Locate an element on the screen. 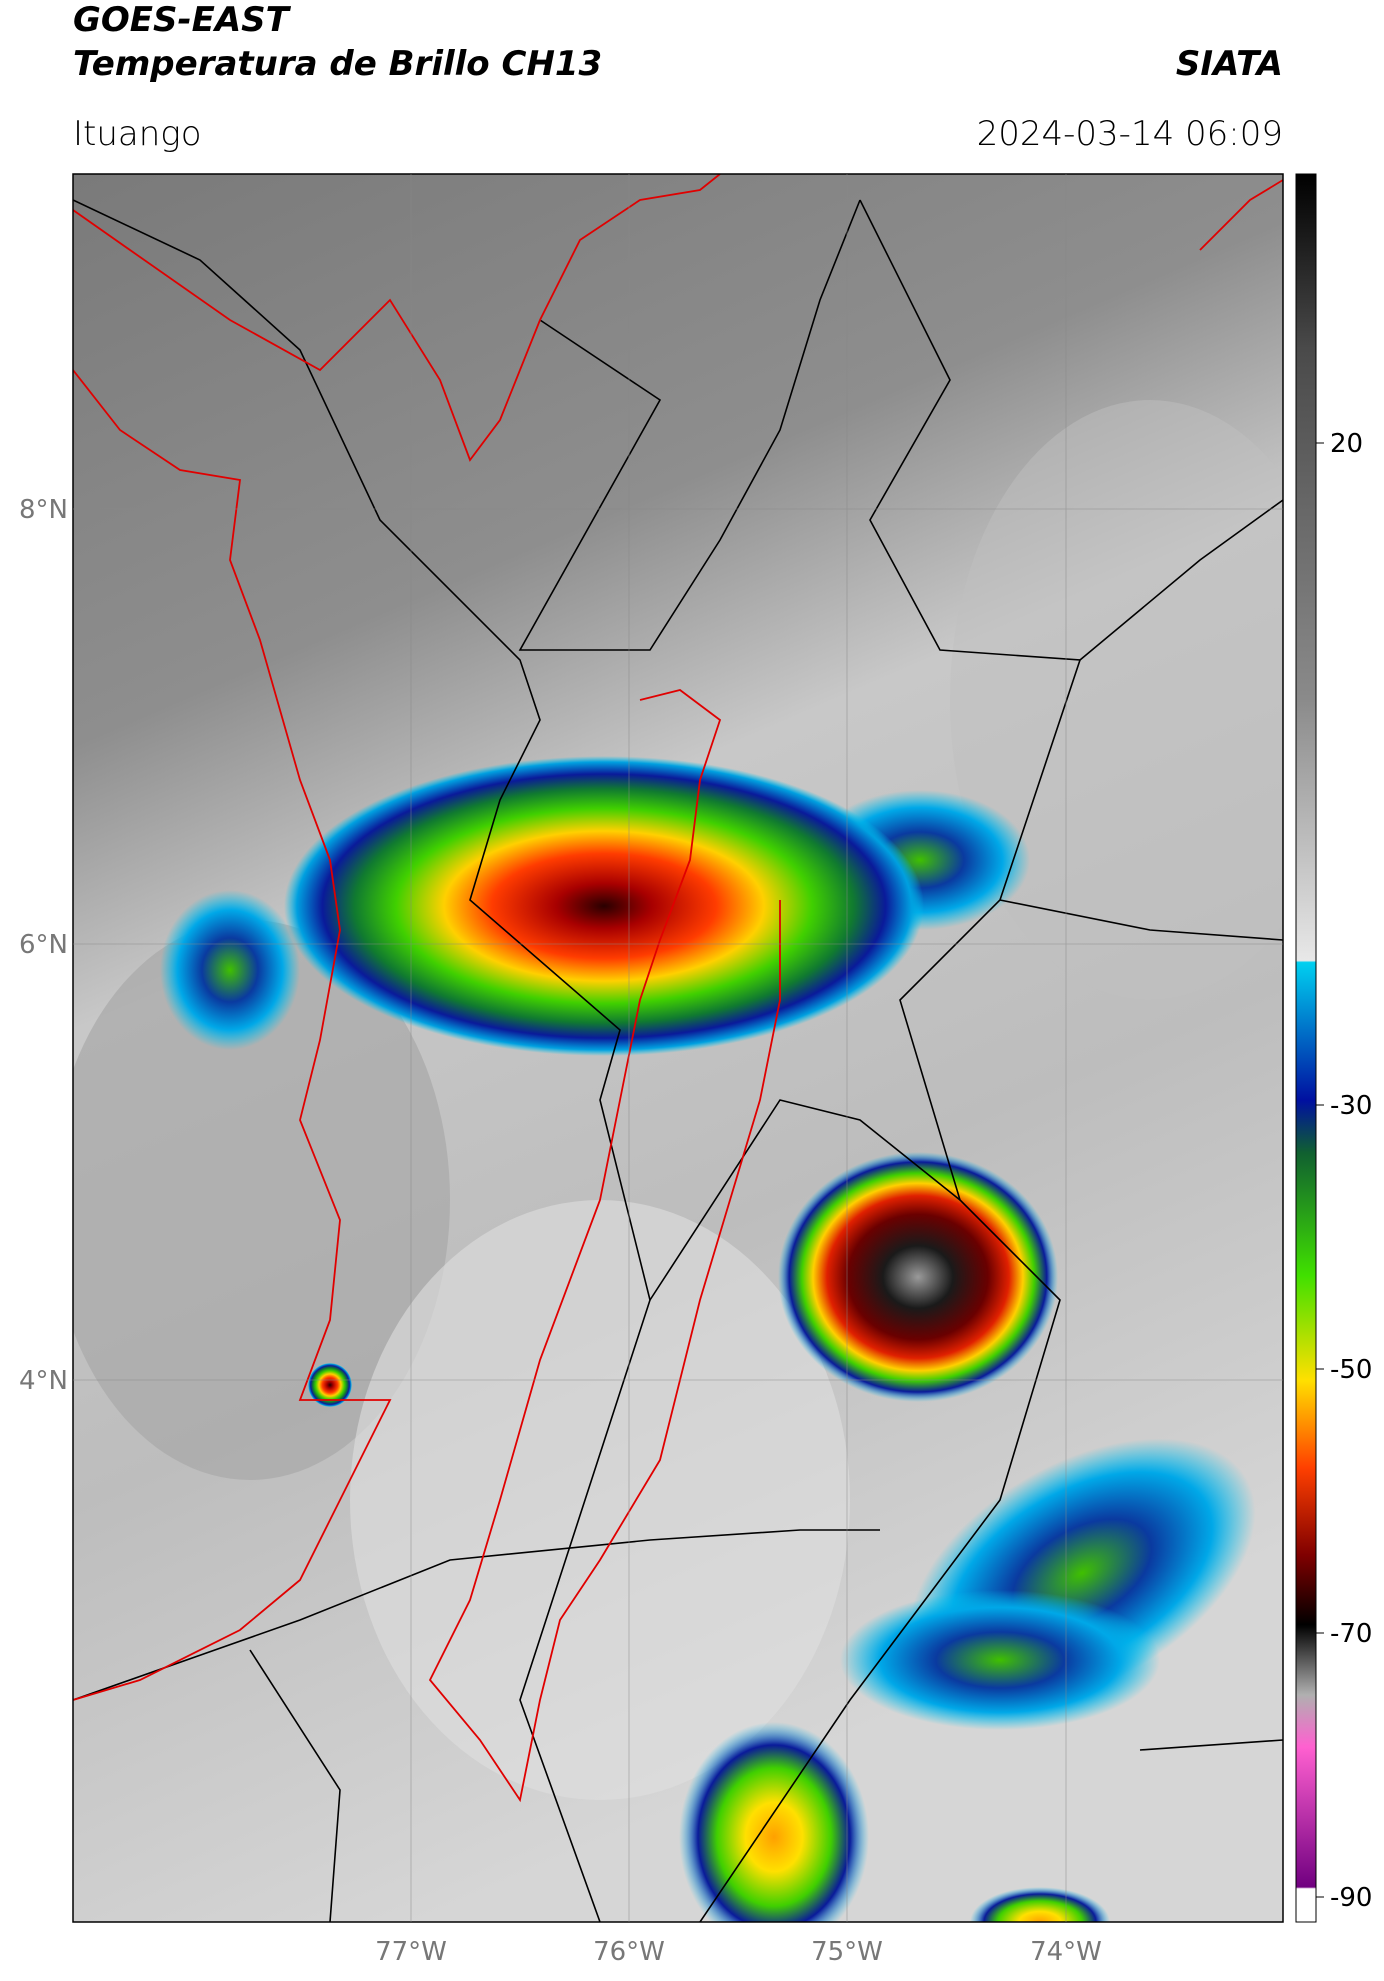  location: Ituango is located at coordinates (137, 134).